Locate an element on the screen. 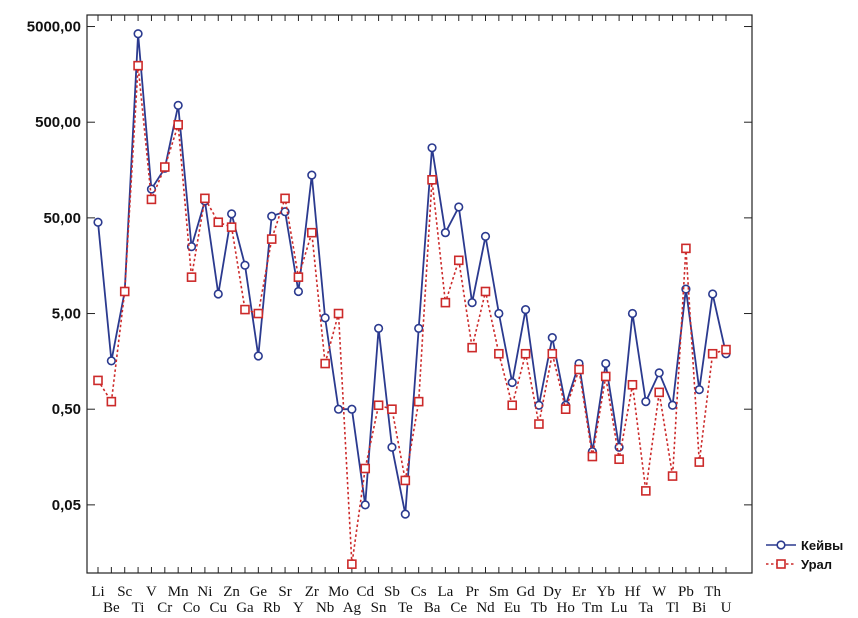 The height and width of the screenshot is (618, 858). x-tick-label: Tm is located at coordinates (592, 608).